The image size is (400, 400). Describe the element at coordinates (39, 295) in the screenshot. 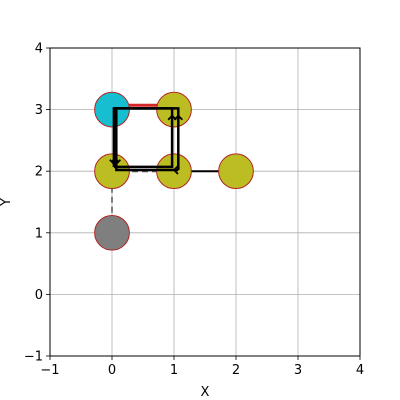

I see `y-tick-label: 0` at that location.